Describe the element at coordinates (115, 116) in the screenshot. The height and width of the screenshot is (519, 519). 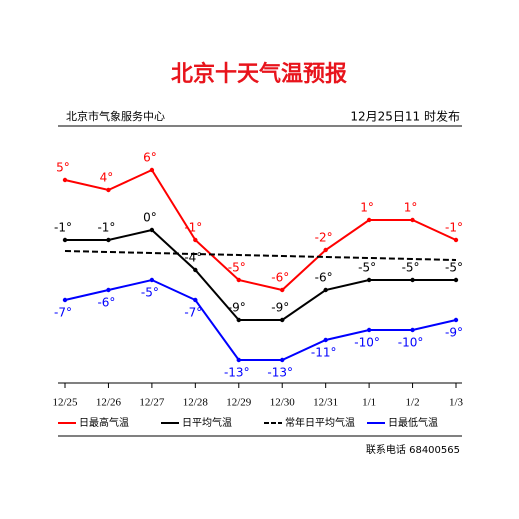
I see `source: 北京市气象服务中心` at that location.